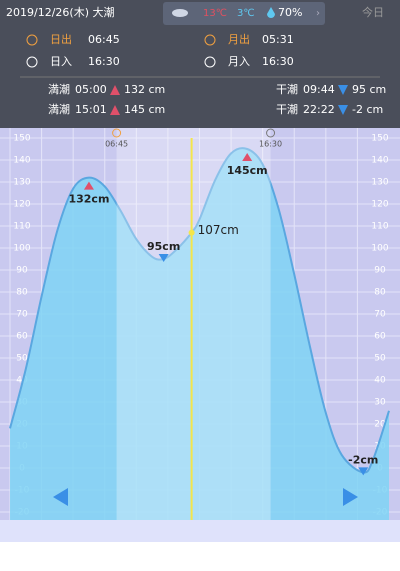  What do you see at coordinates (21, 161) in the screenshot?
I see `y-tick-label: 140` at bounding box center [21, 161].